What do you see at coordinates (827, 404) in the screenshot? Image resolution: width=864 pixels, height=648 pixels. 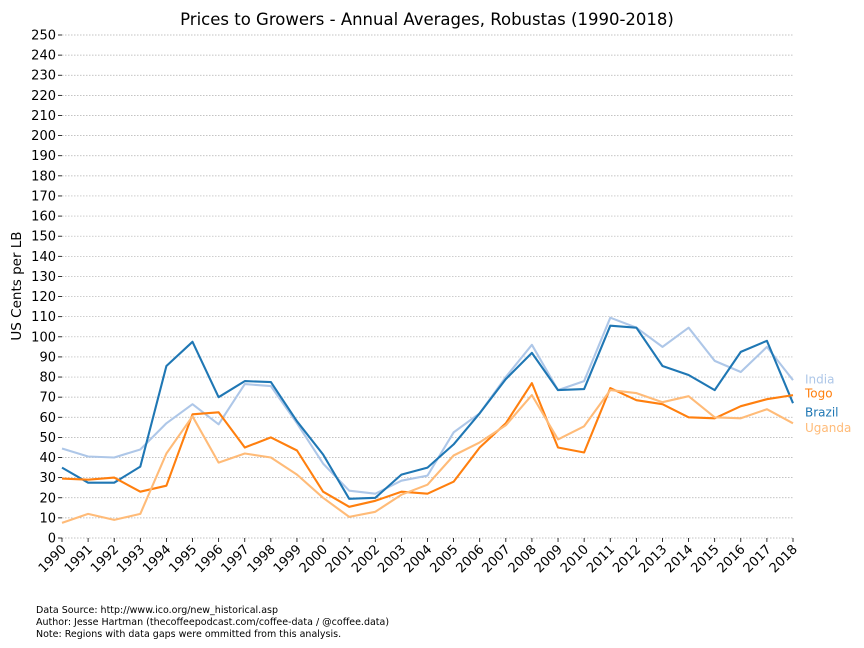 I see `series-end-labels: India Brazil Togo Uganda` at bounding box center [827, 404].